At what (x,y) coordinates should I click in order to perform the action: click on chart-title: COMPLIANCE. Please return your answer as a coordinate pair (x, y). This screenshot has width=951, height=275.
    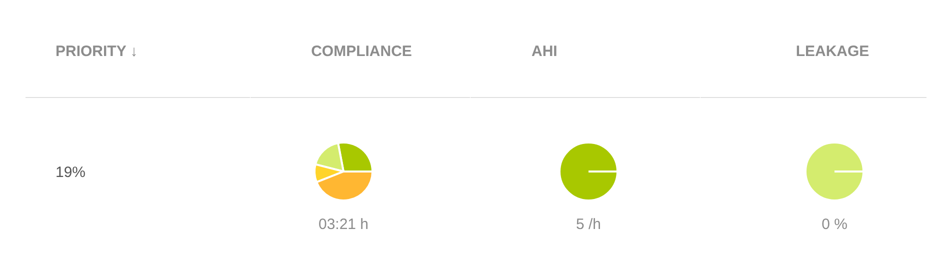
    Looking at the image, I should click on (361, 51).